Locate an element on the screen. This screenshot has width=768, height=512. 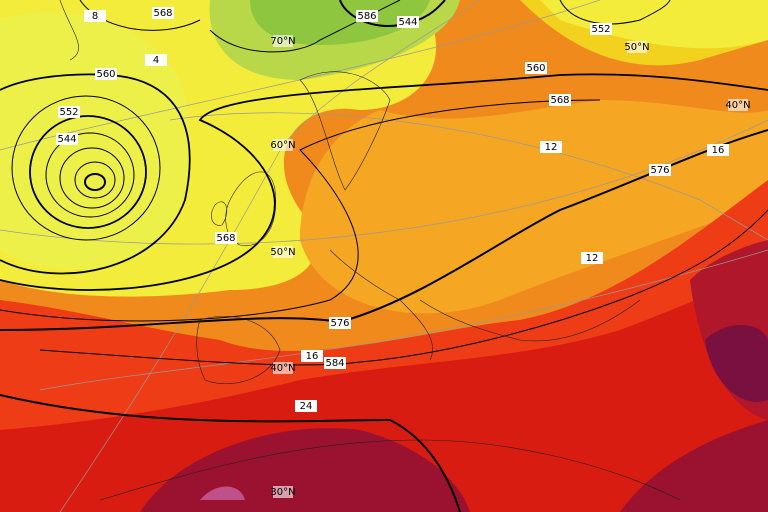
contour-label: 584 is located at coordinates (334, 363).